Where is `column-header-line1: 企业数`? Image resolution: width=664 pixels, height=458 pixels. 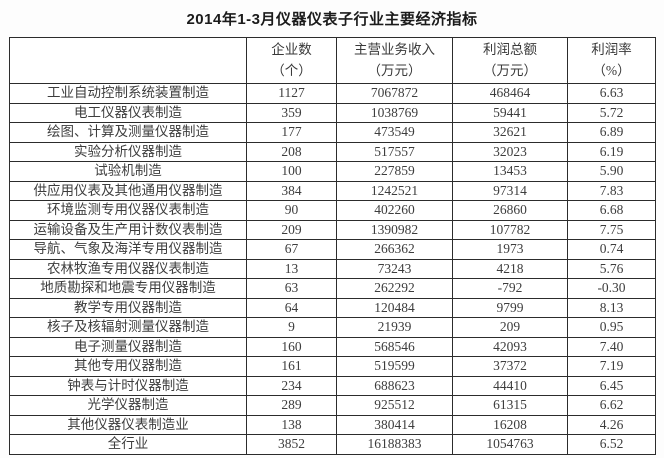
column-header-line1: 企业数 is located at coordinates (291, 49).